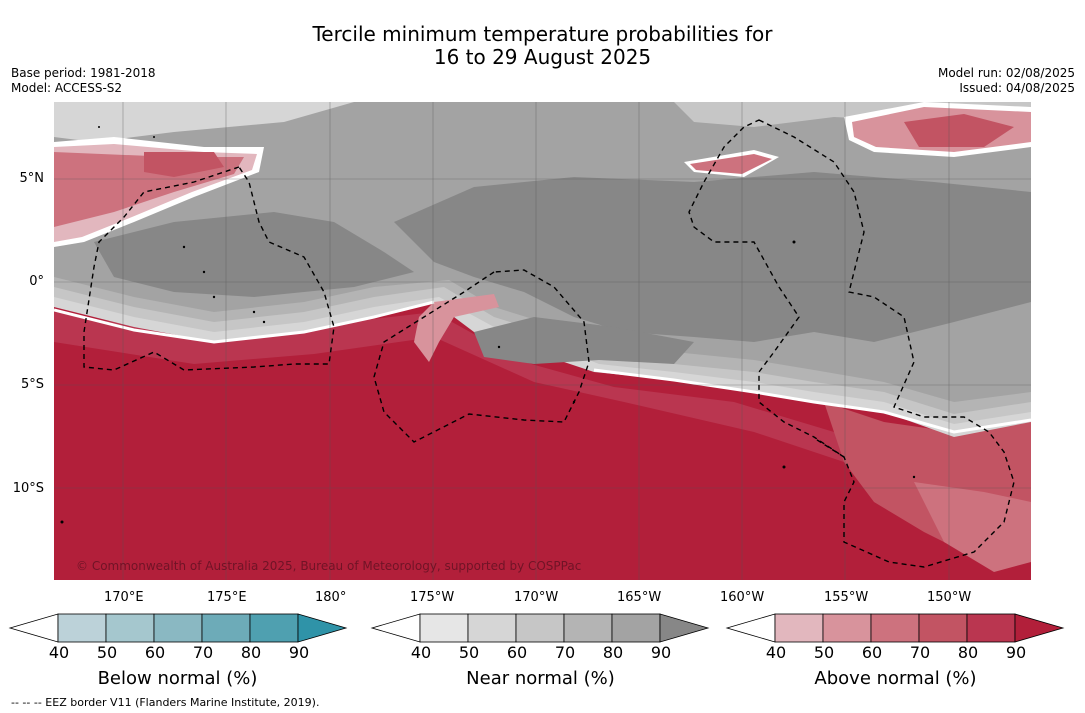 Image resolution: width=1085 pixels, height=713 pixels. Describe the element at coordinates (613, 652) in the screenshot. I see `near-tick-80: 80` at that location.